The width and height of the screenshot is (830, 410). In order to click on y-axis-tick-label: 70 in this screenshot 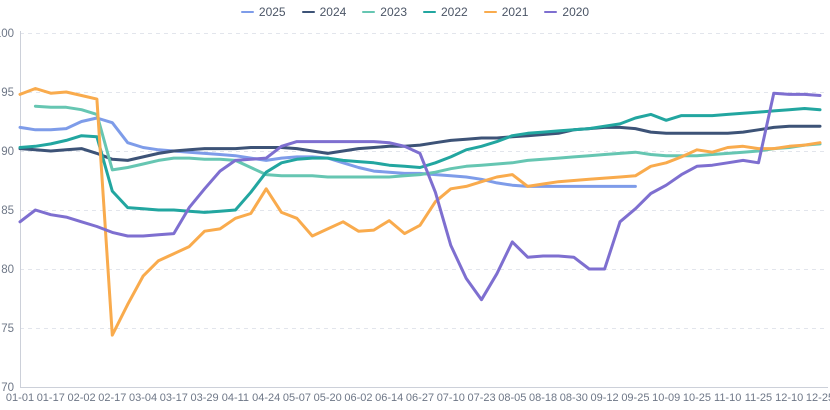, I will do `click(7, 388)`.